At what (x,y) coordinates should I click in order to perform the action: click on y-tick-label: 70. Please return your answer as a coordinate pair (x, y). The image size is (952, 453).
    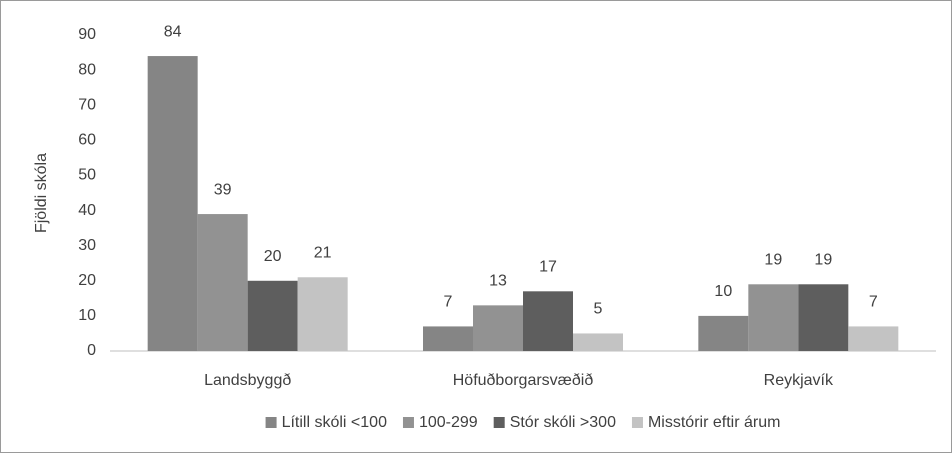
    Looking at the image, I should click on (87, 104).